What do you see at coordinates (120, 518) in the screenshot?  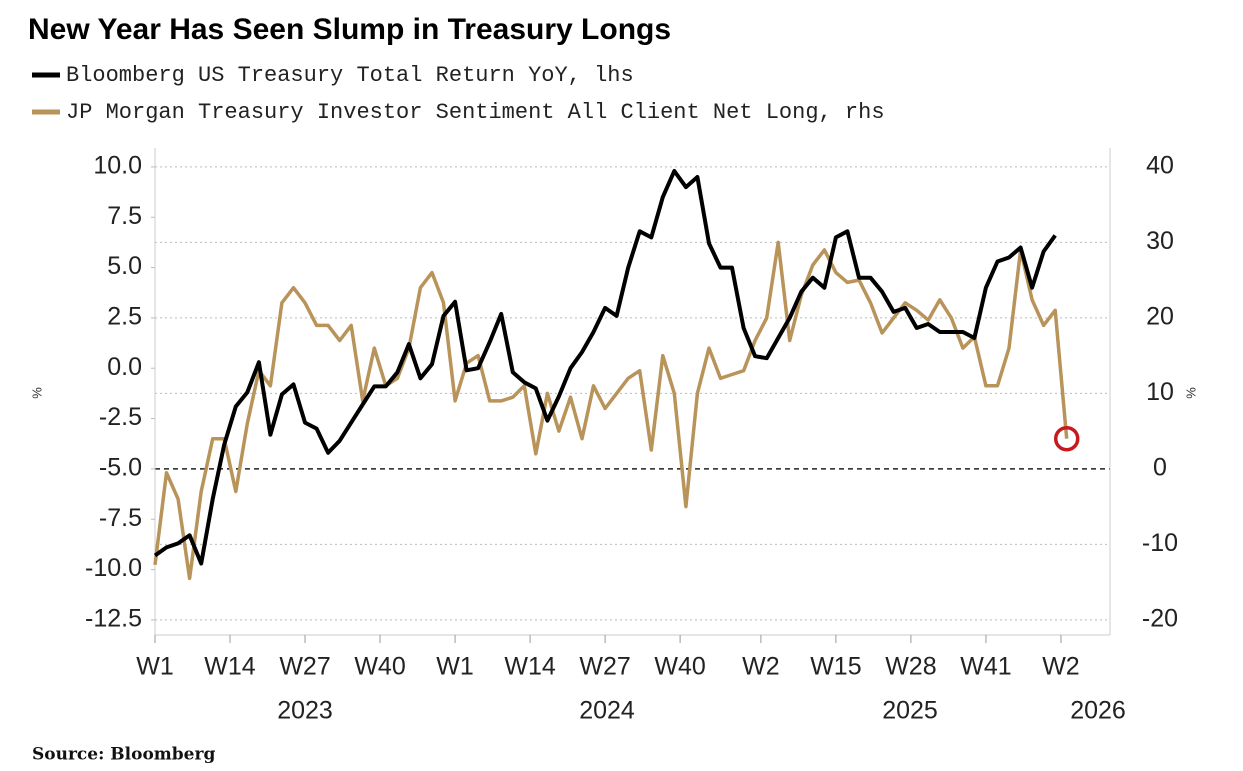 I see `y-tick-label: -7.5` at bounding box center [120, 518].